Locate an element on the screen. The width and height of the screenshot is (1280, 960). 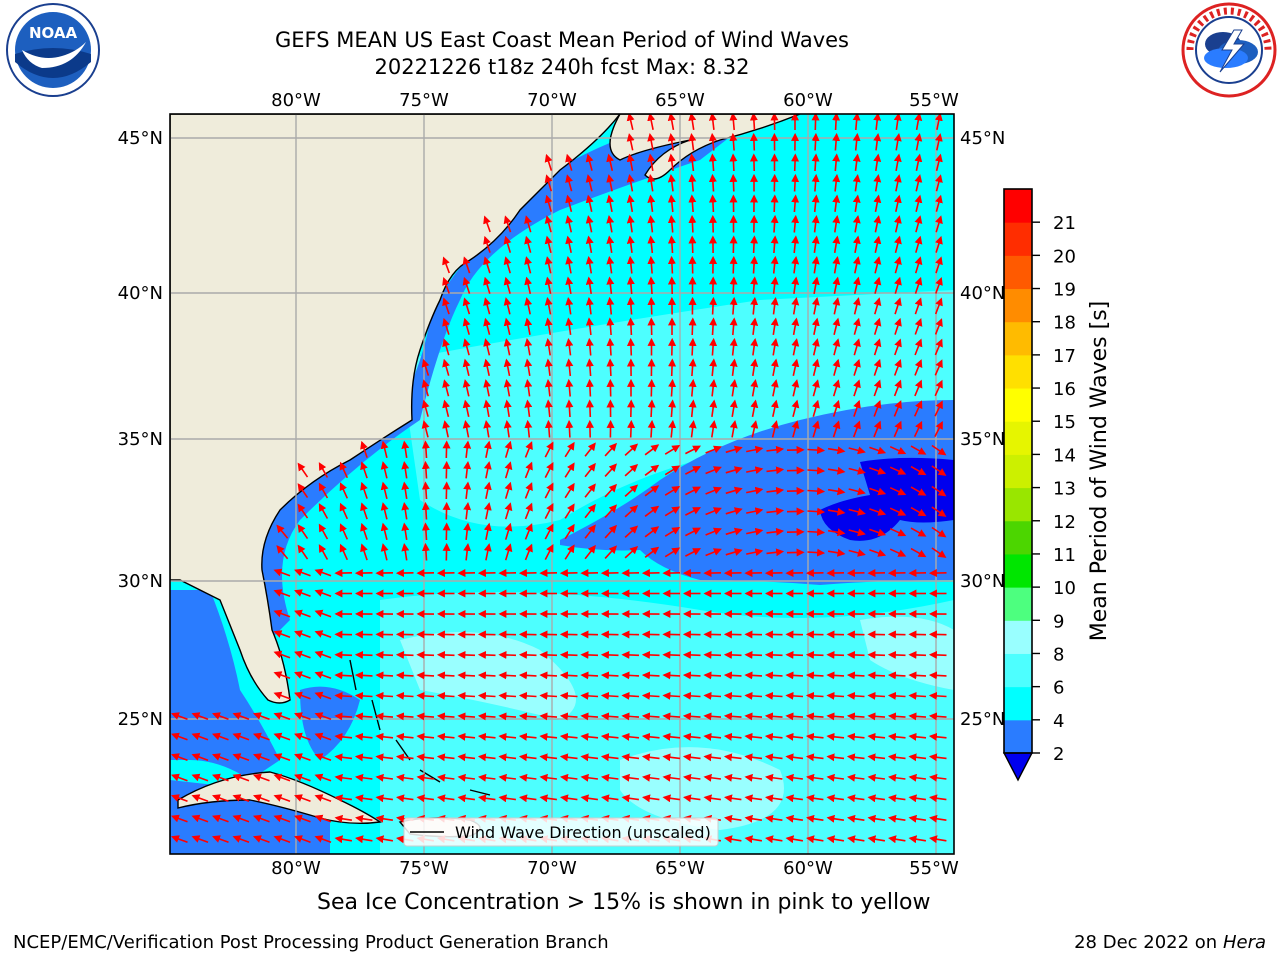
noaa-logo-text: NOAA is located at coordinates (53, 33).